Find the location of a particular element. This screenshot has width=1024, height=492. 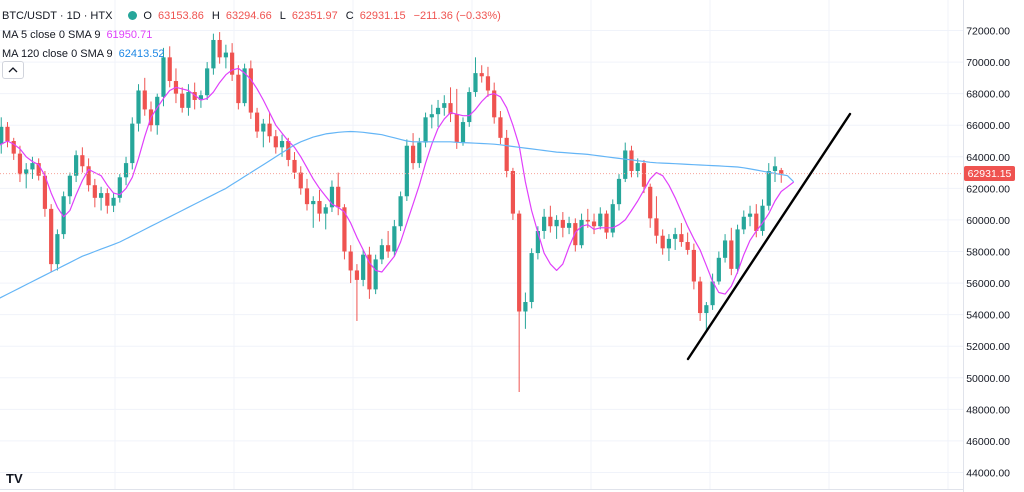

ma120-legend: MA 120 close 0 SMA 9 62413.52 is located at coordinates (252, 53).